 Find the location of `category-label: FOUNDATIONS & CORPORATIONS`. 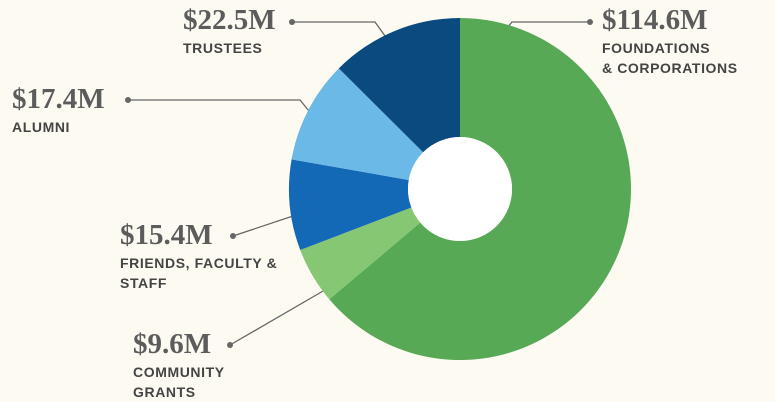

category-label: FOUNDATIONS & CORPORATIONS is located at coordinates (670, 58).